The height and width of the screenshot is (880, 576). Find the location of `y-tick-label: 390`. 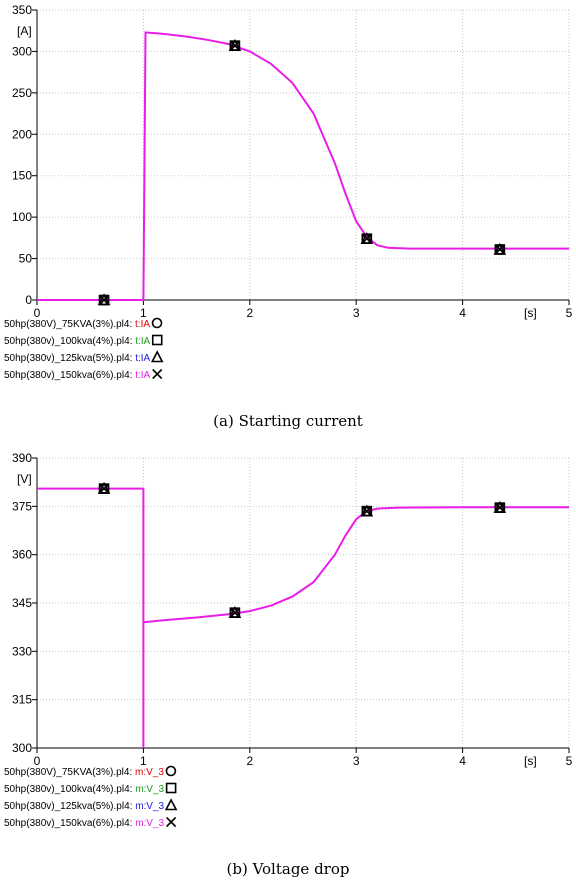

y-tick-label: 390 is located at coordinates (22, 458).